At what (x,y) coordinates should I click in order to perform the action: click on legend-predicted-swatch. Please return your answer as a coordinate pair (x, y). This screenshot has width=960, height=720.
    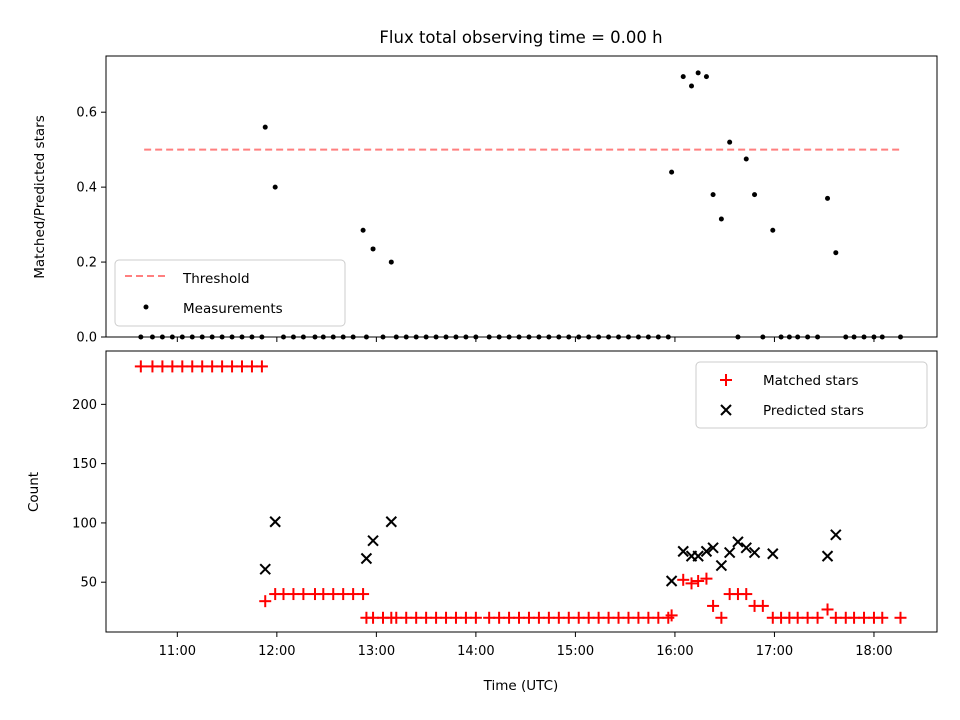
    Looking at the image, I should click on (726, 410).